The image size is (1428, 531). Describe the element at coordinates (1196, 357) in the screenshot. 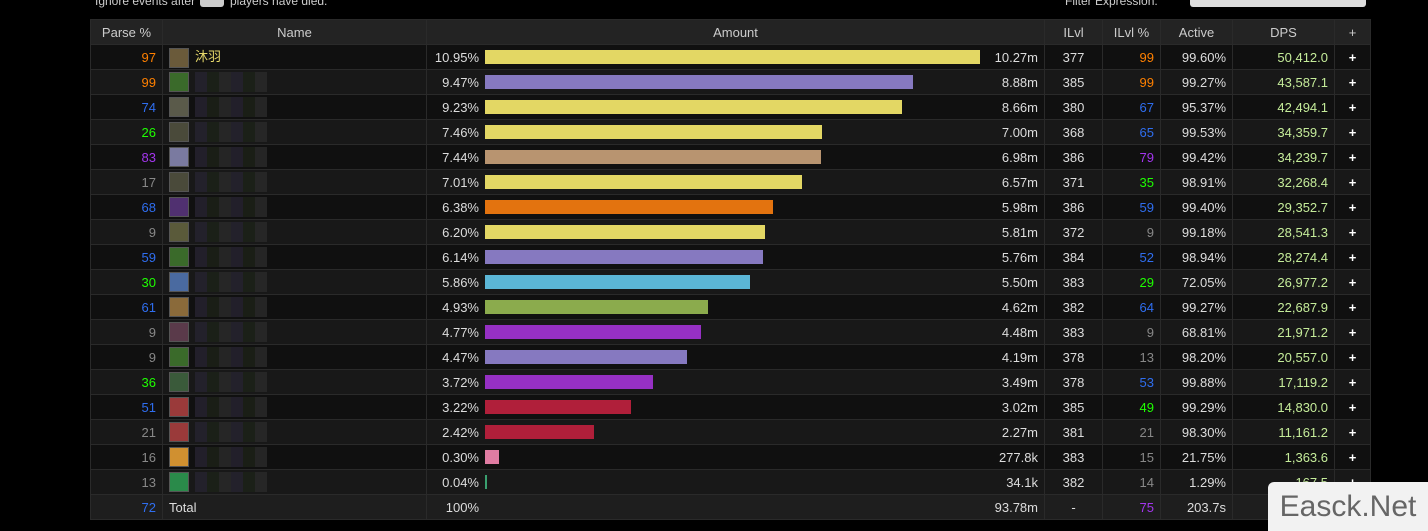

I see `active-time: 98.20%` at that location.